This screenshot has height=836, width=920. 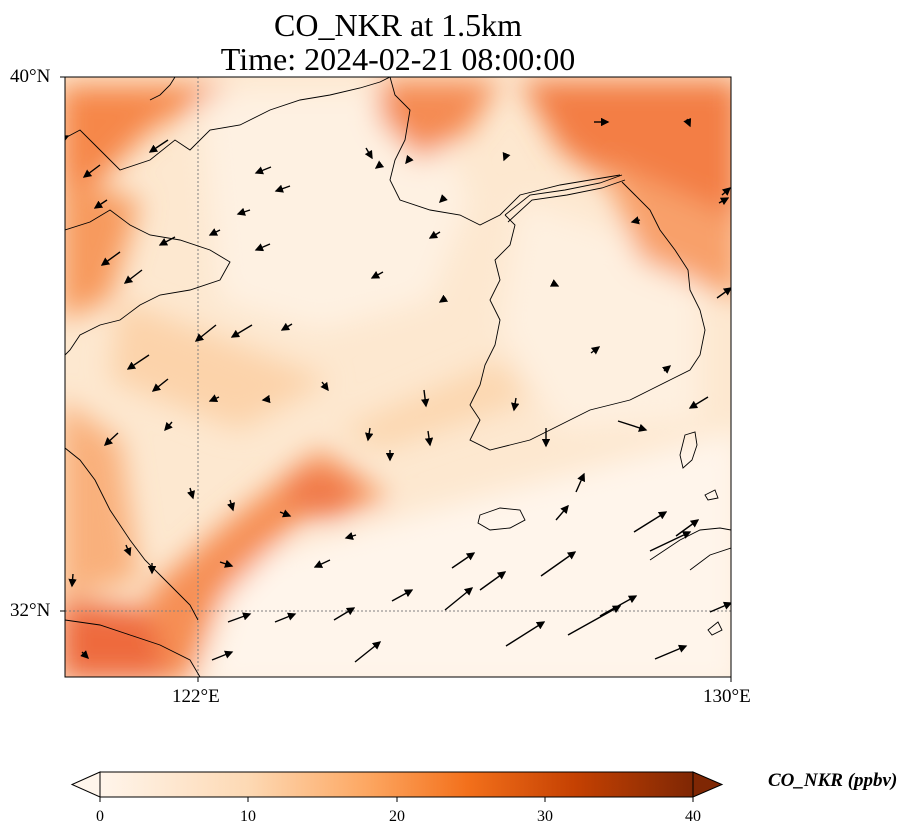 What do you see at coordinates (693, 816) in the screenshot?
I see `colorbar-tick-40: 40` at bounding box center [693, 816].